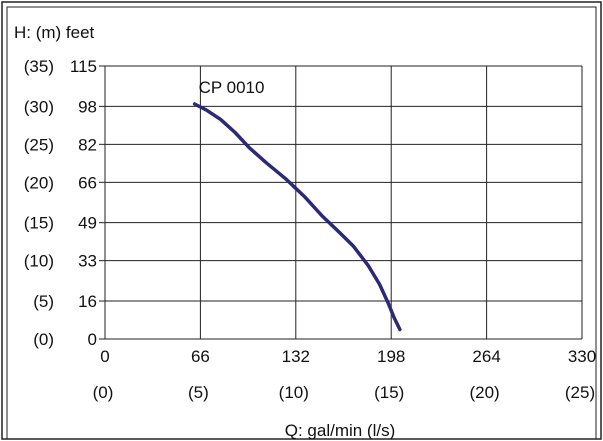 Image resolution: width=603 pixels, height=441 pixels. I want to click on x-tick-label-lps: (0), so click(103, 392).